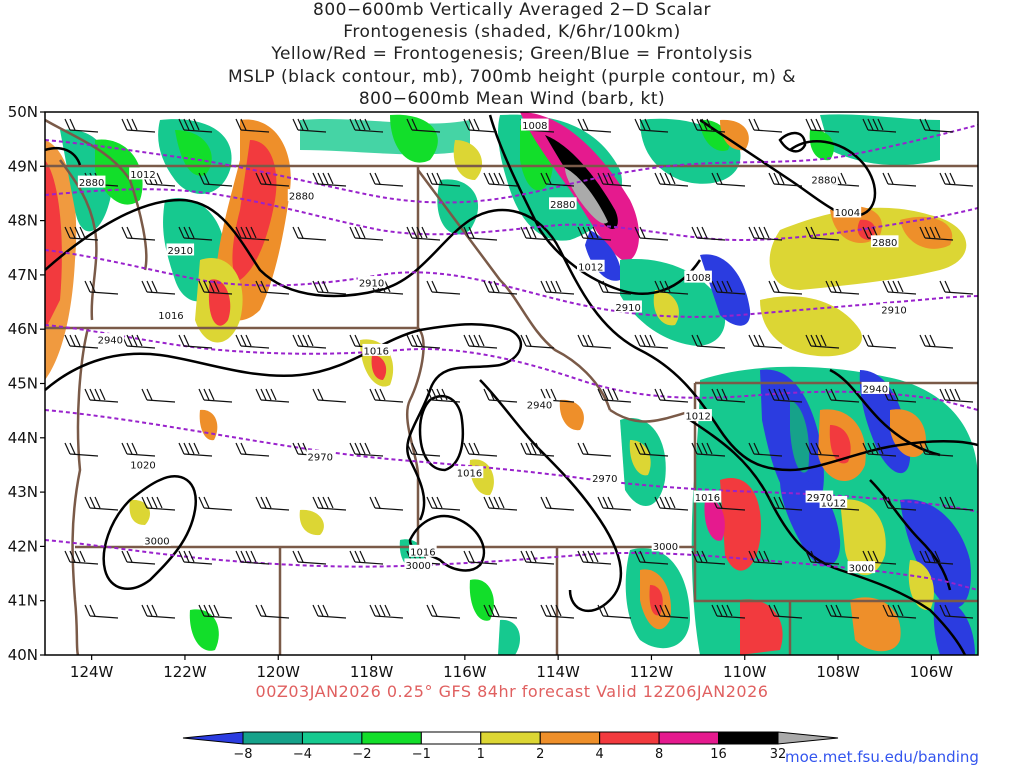 The height and width of the screenshot is (768, 1024). I want to click on mslp-label: 1016, so click(707, 498).